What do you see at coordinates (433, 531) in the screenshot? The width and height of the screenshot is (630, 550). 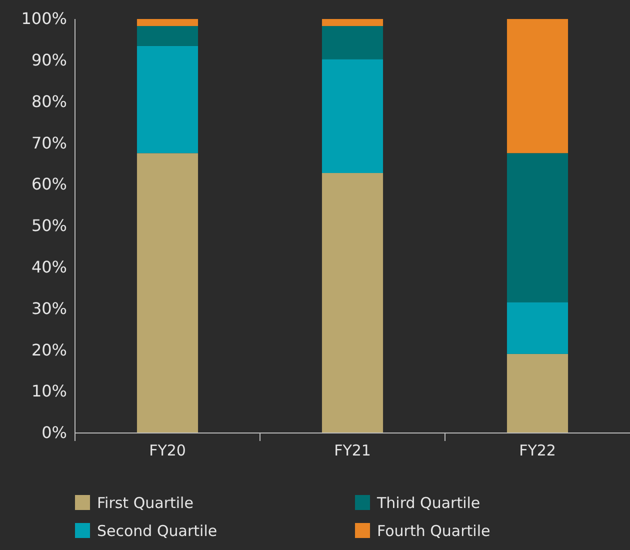 I see `legend-label: Fourth Quartile` at bounding box center [433, 531].